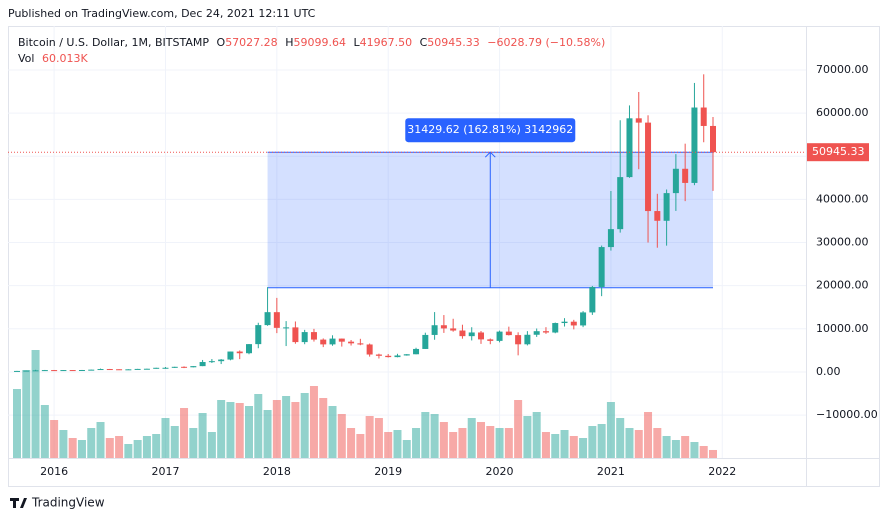  I want to click on measure-label: 31429.62 (162.81%) 3142962, so click(490, 129).